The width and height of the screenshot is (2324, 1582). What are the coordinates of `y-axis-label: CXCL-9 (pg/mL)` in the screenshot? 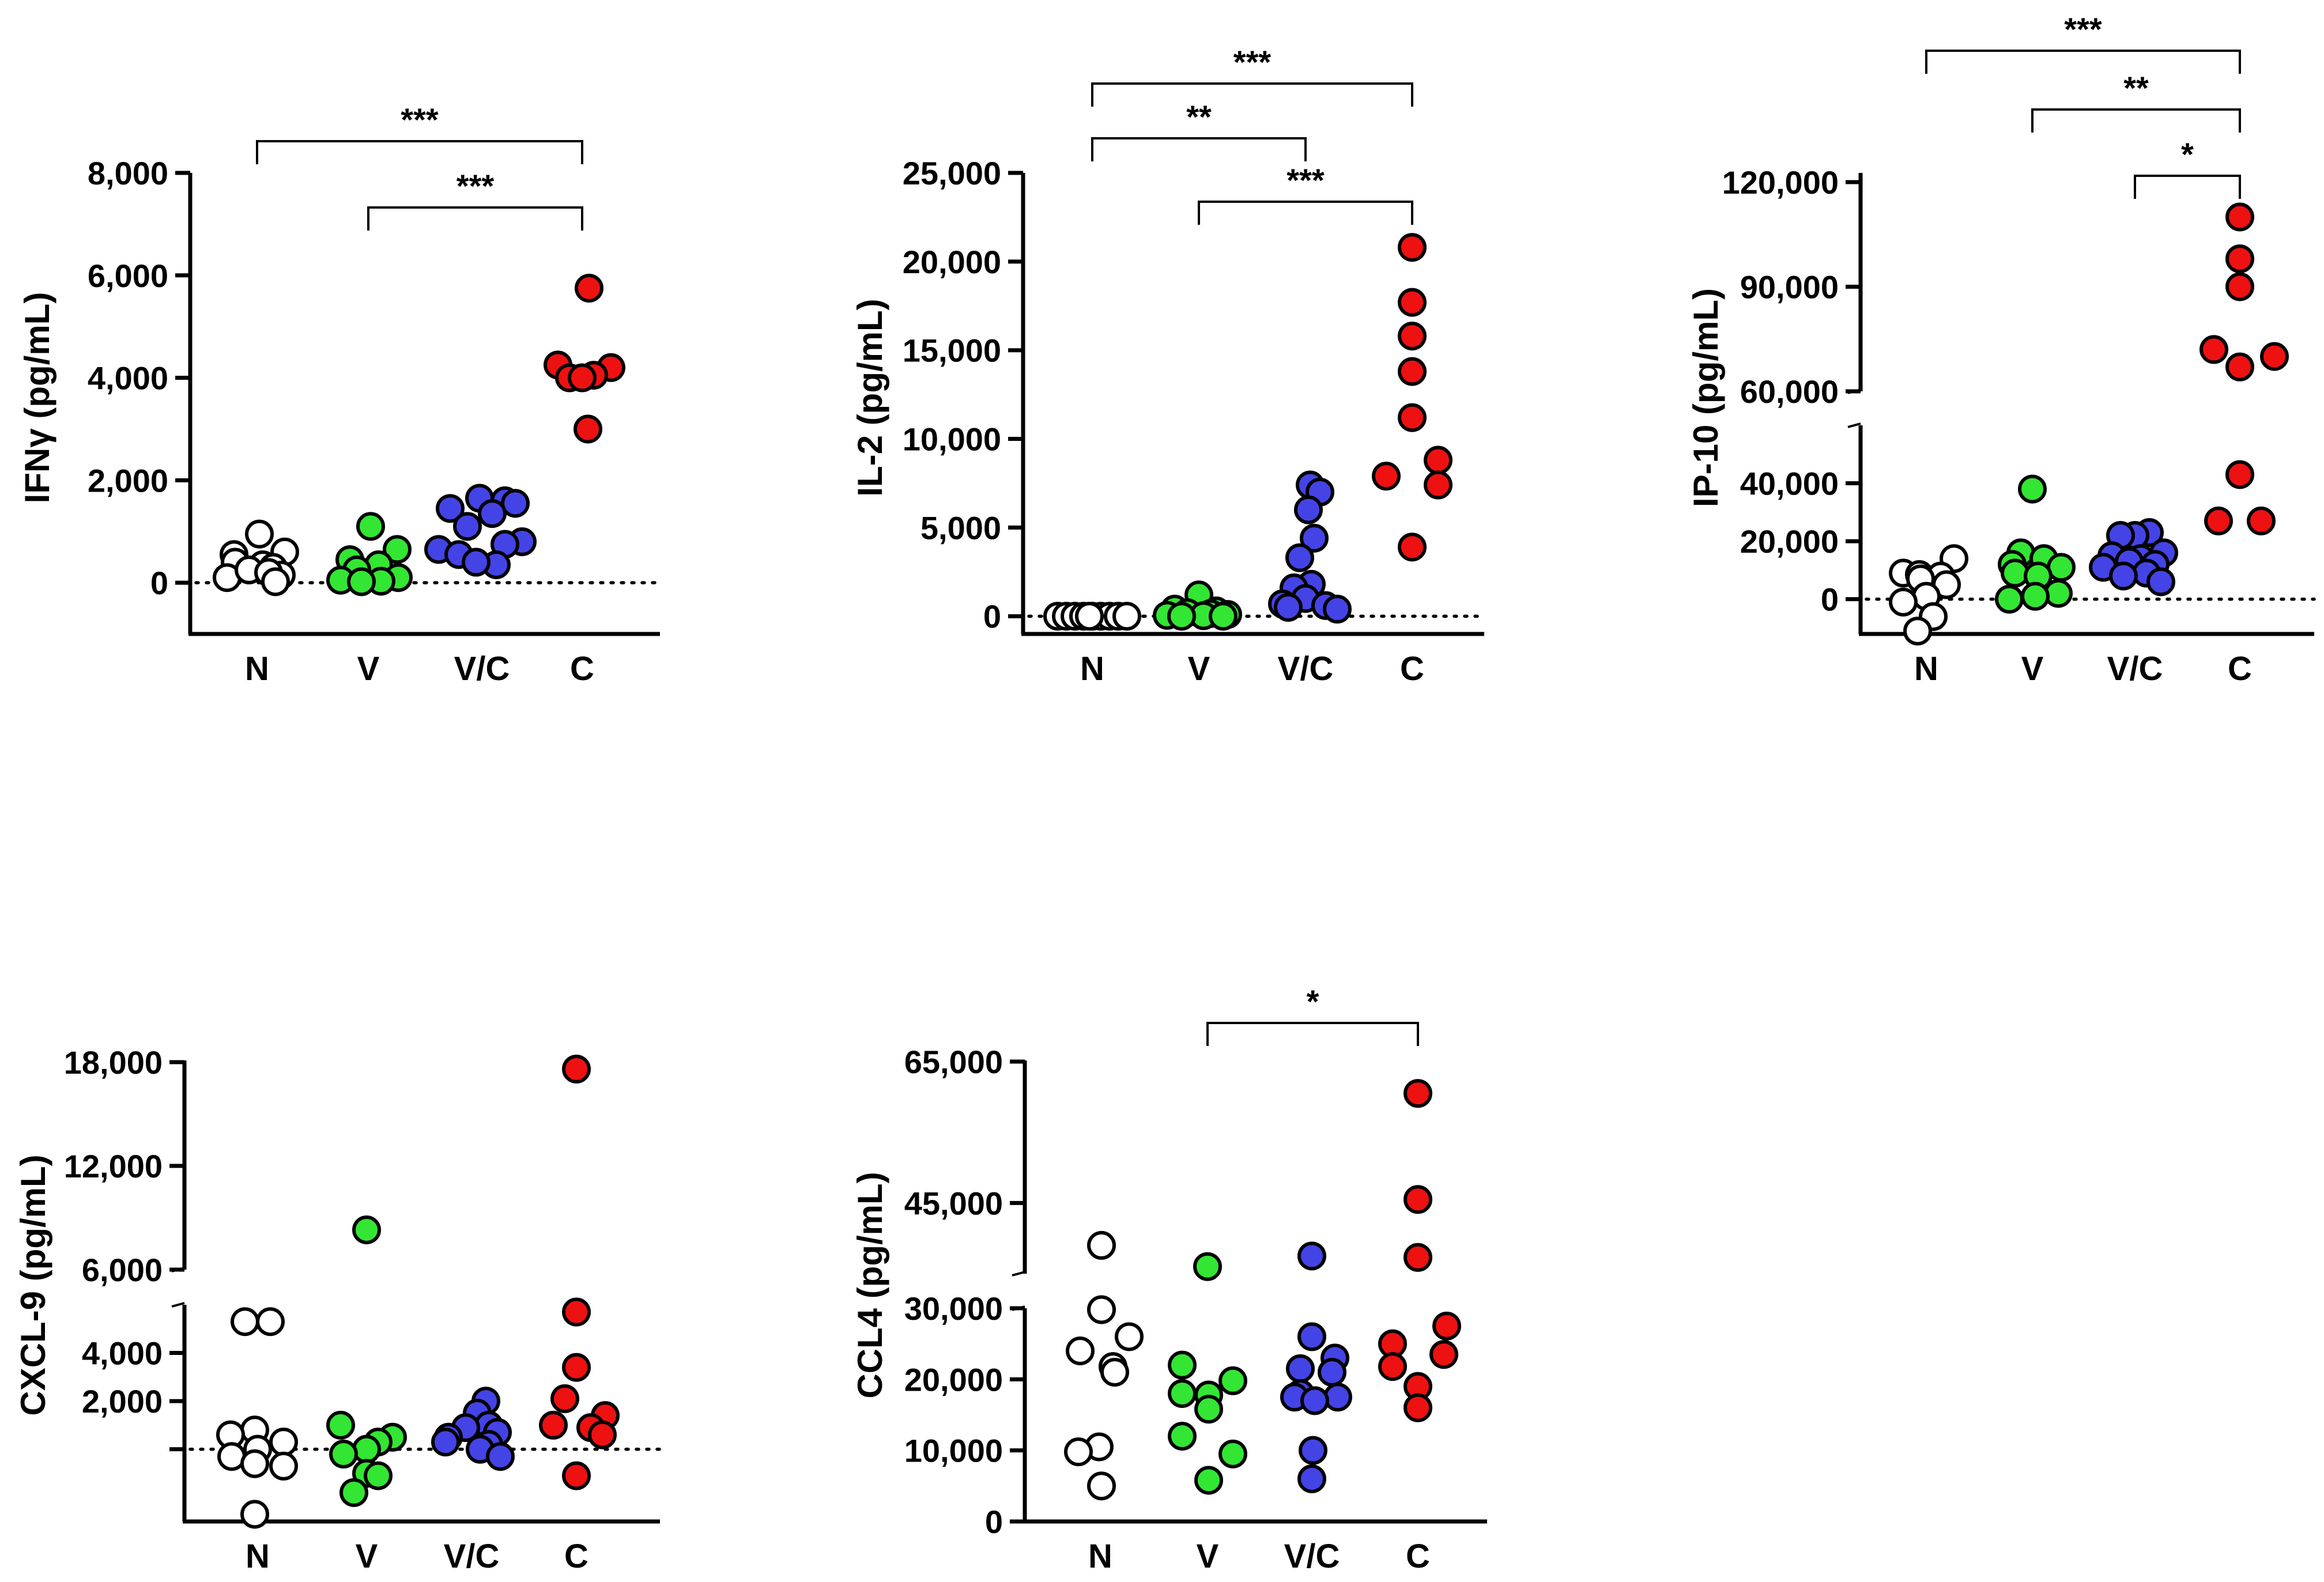 It's located at (33, 1284).